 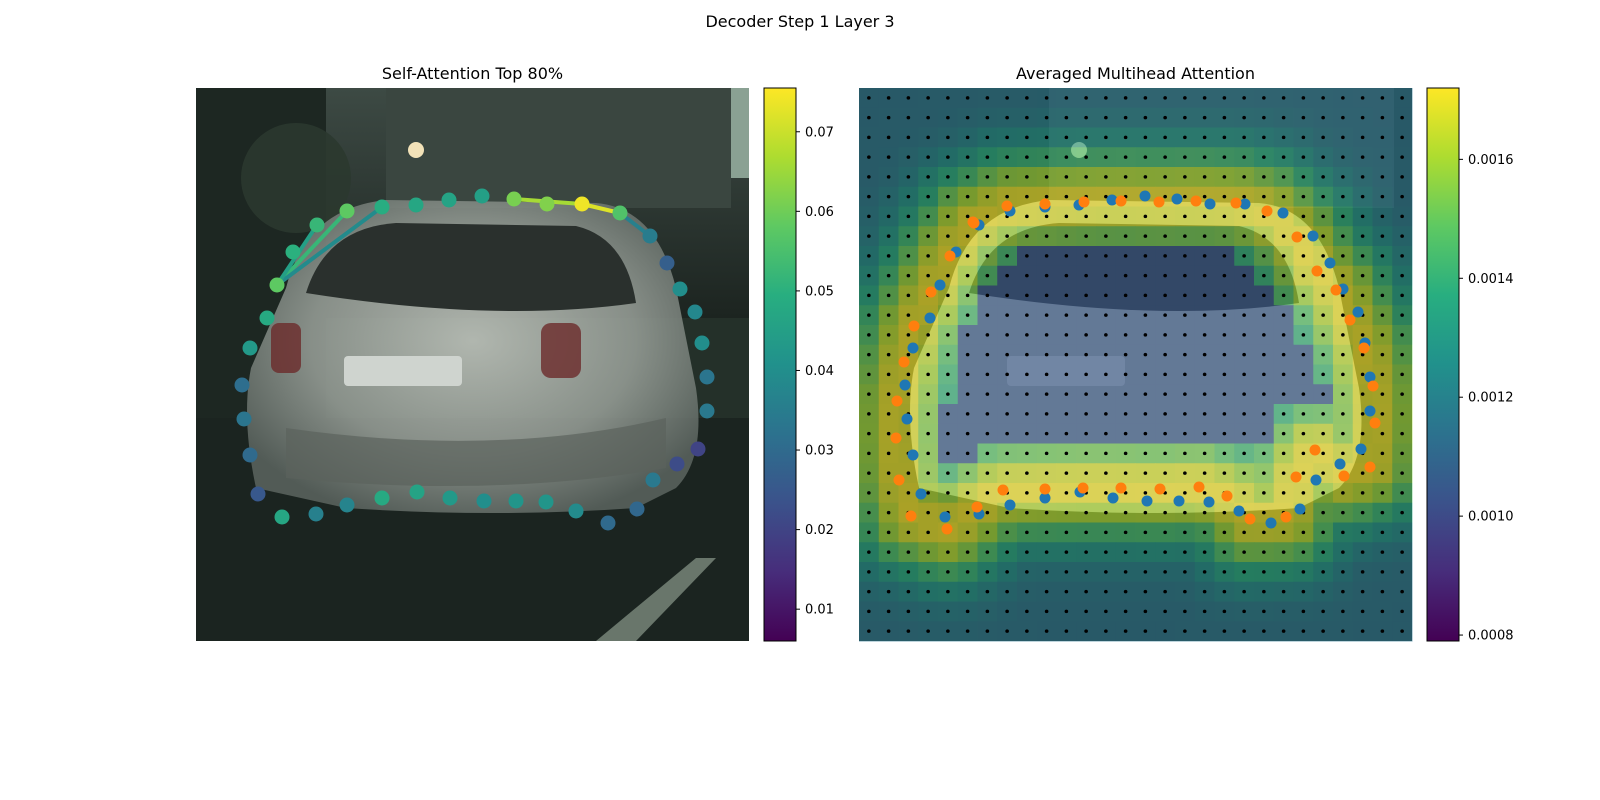 What do you see at coordinates (798, 364) in the screenshot?
I see `self-attention-colorbar: 0.01 0.02 0.03 0.04 0.05 0.06 0.07` at bounding box center [798, 364].